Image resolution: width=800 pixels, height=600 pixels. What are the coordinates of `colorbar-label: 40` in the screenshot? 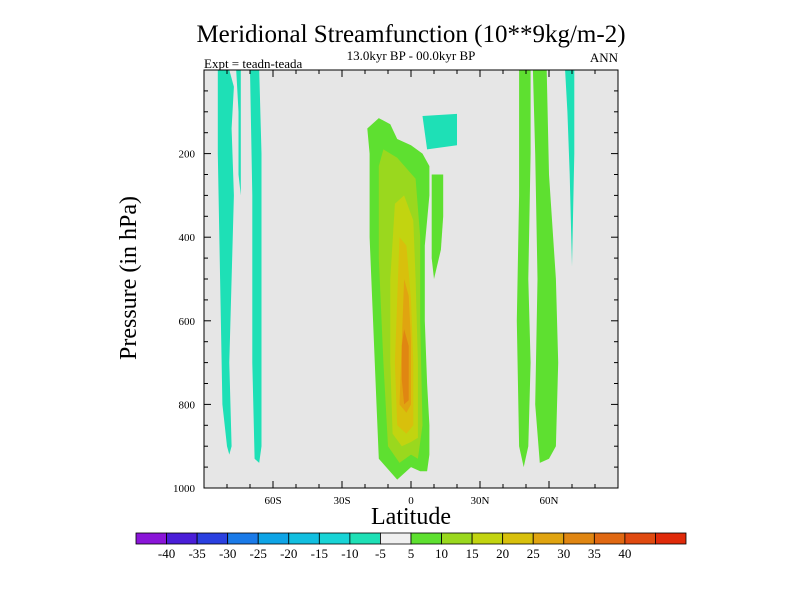 It's located at (624, 553).